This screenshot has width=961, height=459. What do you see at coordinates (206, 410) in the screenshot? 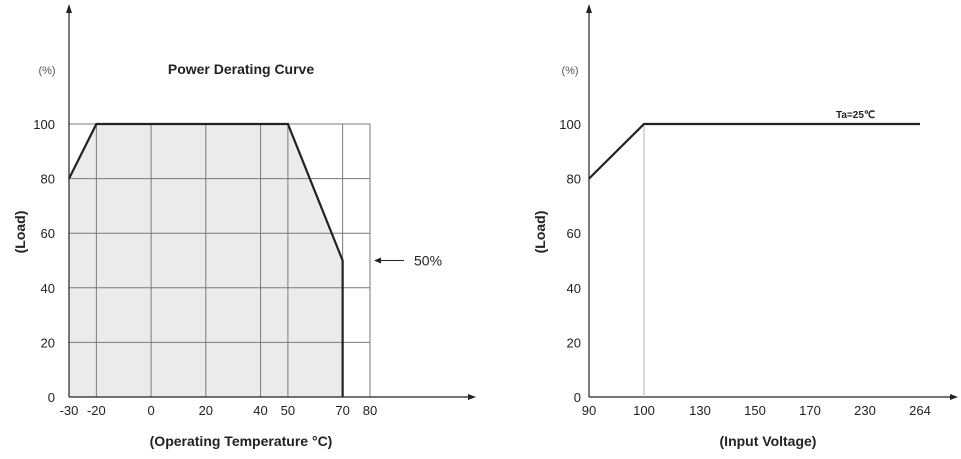
I see `x-tick-label: 20` at bounding box center [206, 410].